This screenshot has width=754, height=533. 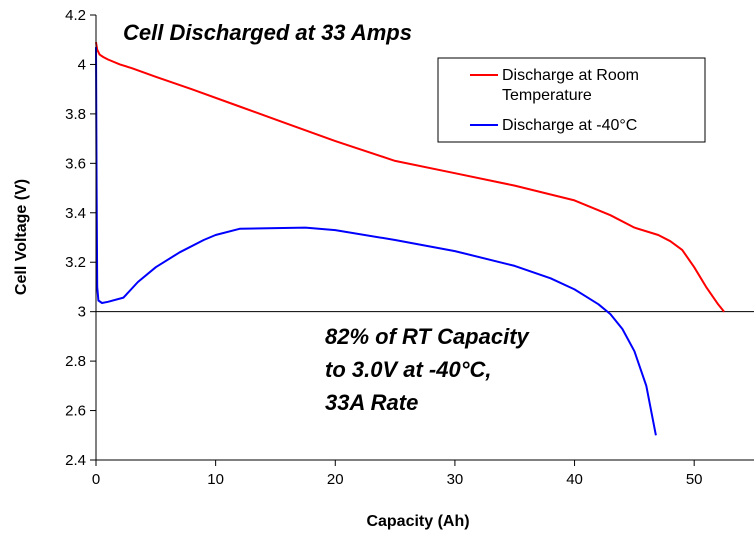 I want to click on x-tick-label: 50, so click(x=694, y=479).